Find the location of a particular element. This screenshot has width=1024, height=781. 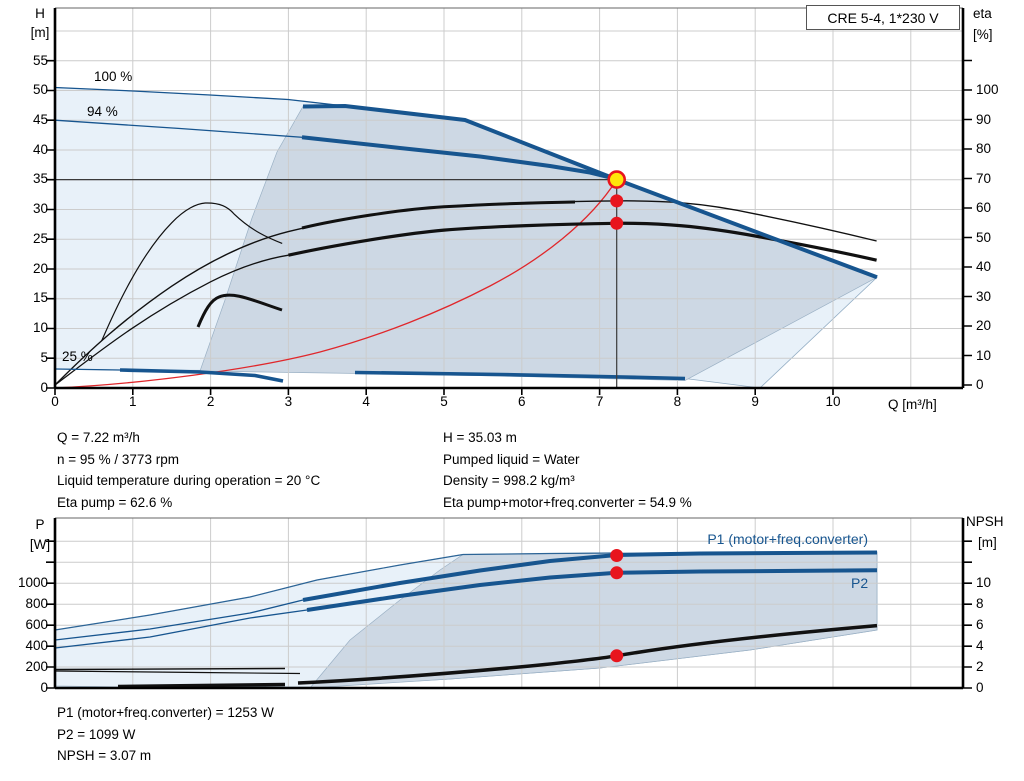

duty-info-line: Q = 7.22 m³/h is located at coordinates (98, 437).